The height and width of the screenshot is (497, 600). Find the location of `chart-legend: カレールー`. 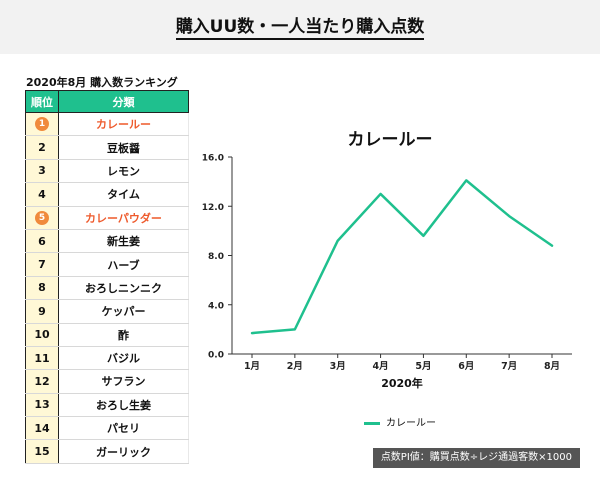

chart-legend: カレールー is located at coordinates (400, 421).